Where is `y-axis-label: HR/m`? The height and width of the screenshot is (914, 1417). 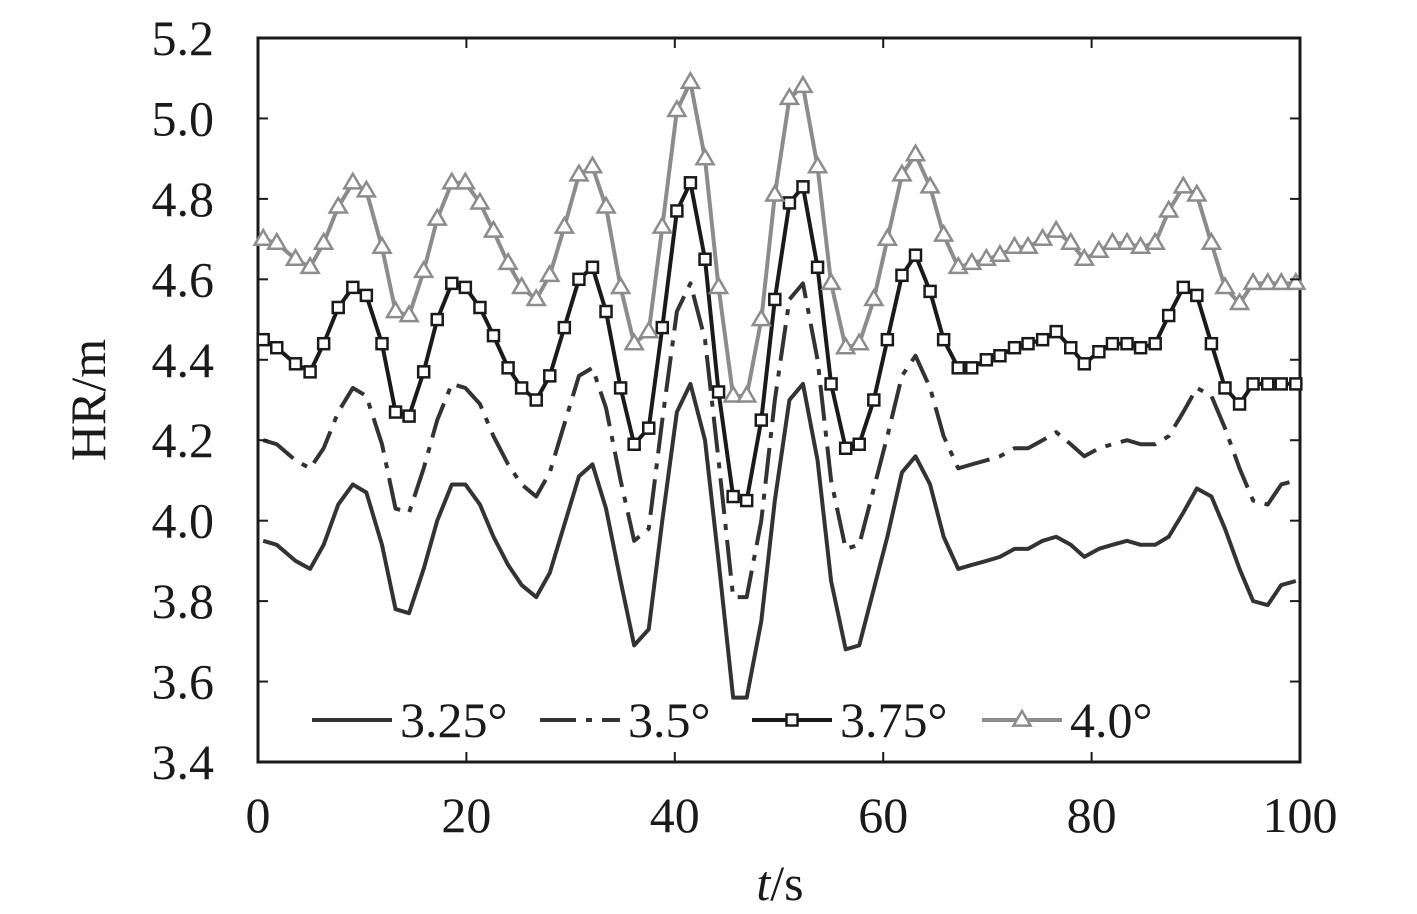 y-axis-label: HR/m is located at coordinates (88, 400).